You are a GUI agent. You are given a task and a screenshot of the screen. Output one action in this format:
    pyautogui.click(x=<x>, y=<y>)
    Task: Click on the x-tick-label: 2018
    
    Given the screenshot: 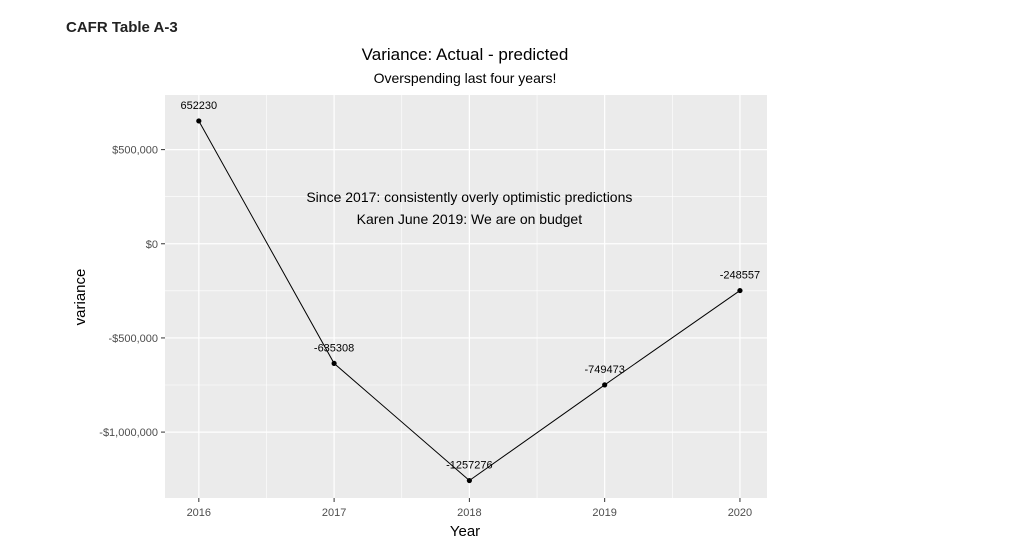 What is the action you would take?
    pyautogui.click(x=469, y=513)
    